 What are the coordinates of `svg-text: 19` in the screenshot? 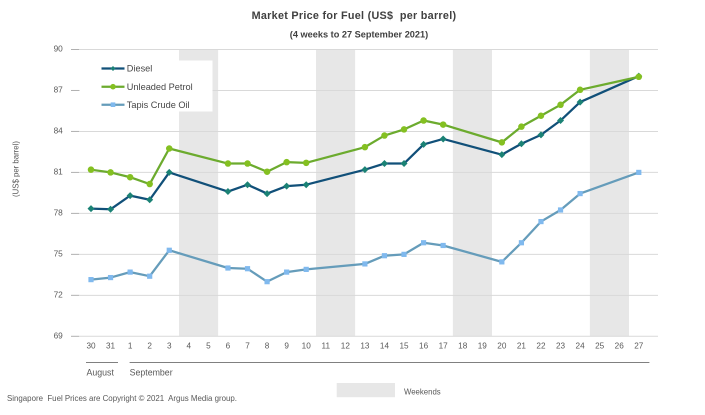 It's located at (483, 345).